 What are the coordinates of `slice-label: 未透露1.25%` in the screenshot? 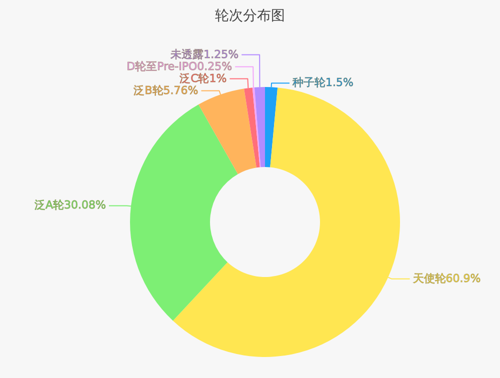 It's located at (204, 54).